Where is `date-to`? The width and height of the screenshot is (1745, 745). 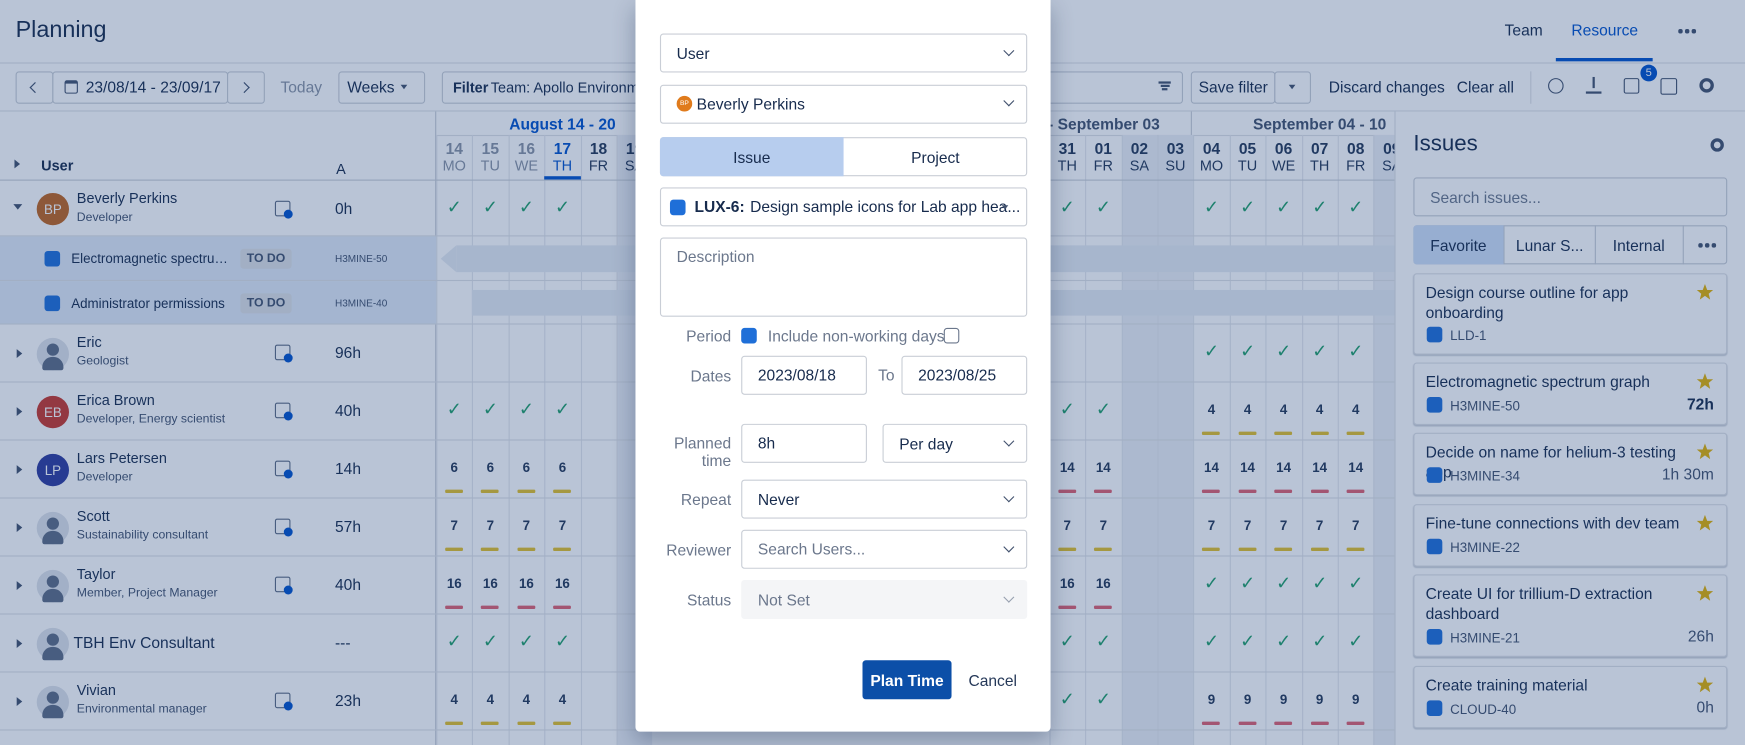
date-to is located at coordinates (964, 375).